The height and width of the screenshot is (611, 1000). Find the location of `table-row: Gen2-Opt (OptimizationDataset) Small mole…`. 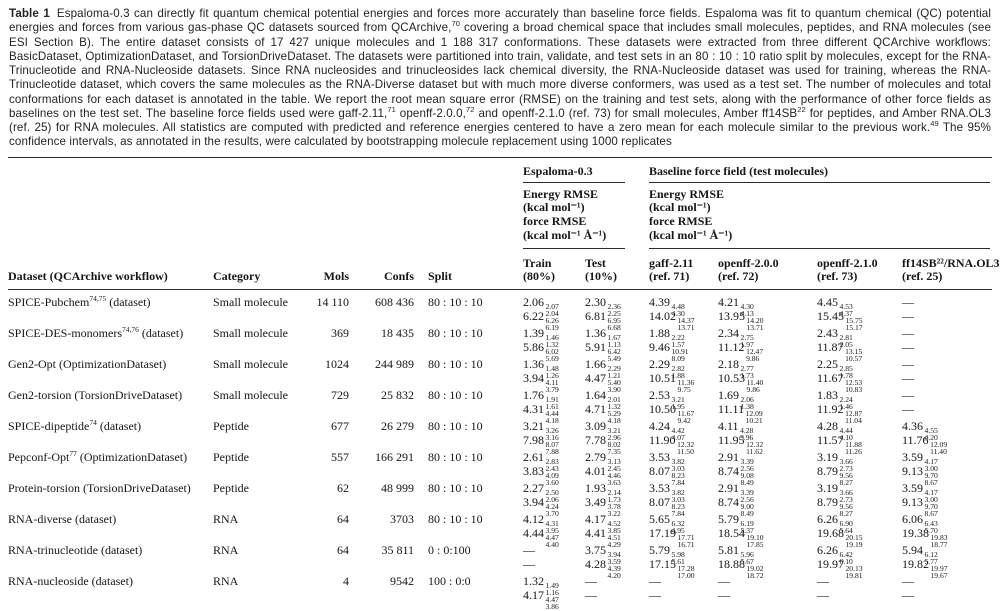

table-row: Gen2-Opt (OptimizationDataset) Small mole… is located at coordinates (500, 374).